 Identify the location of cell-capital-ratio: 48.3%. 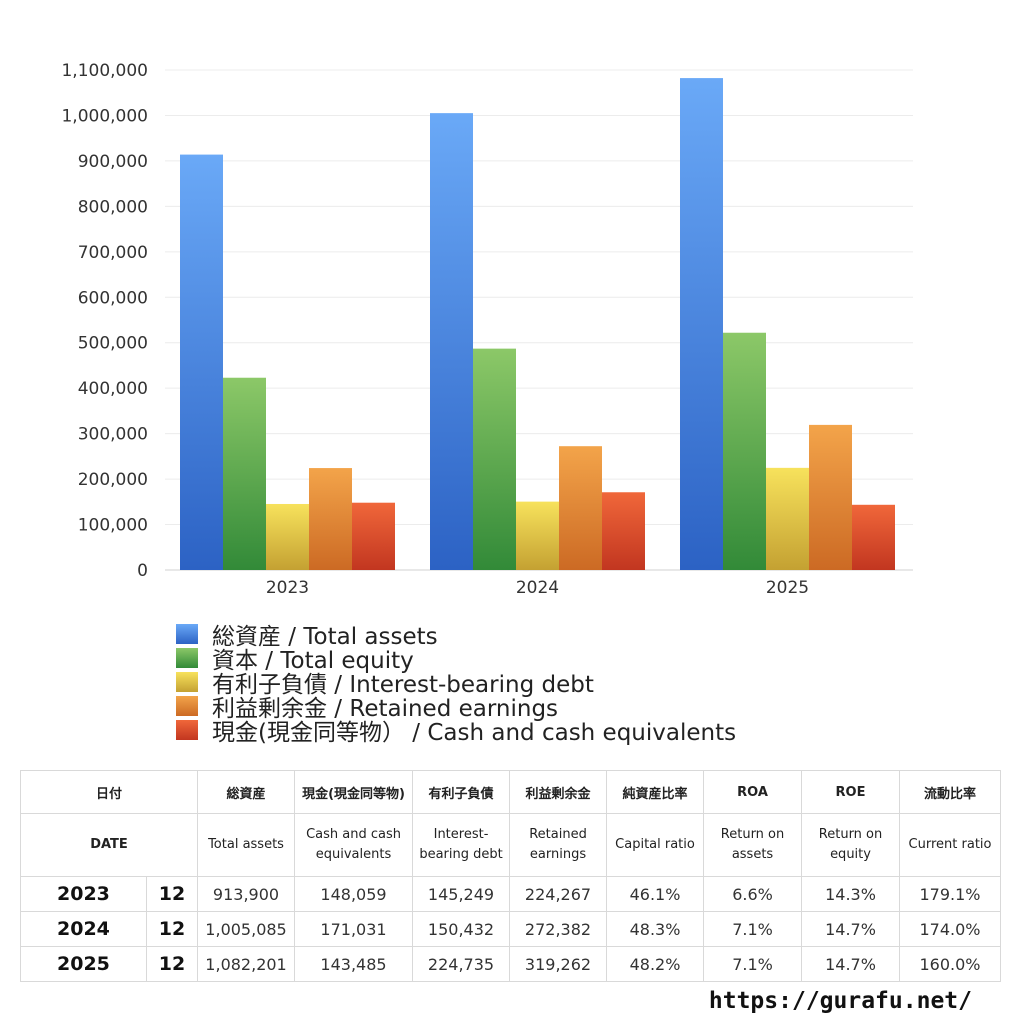
(655, 929).